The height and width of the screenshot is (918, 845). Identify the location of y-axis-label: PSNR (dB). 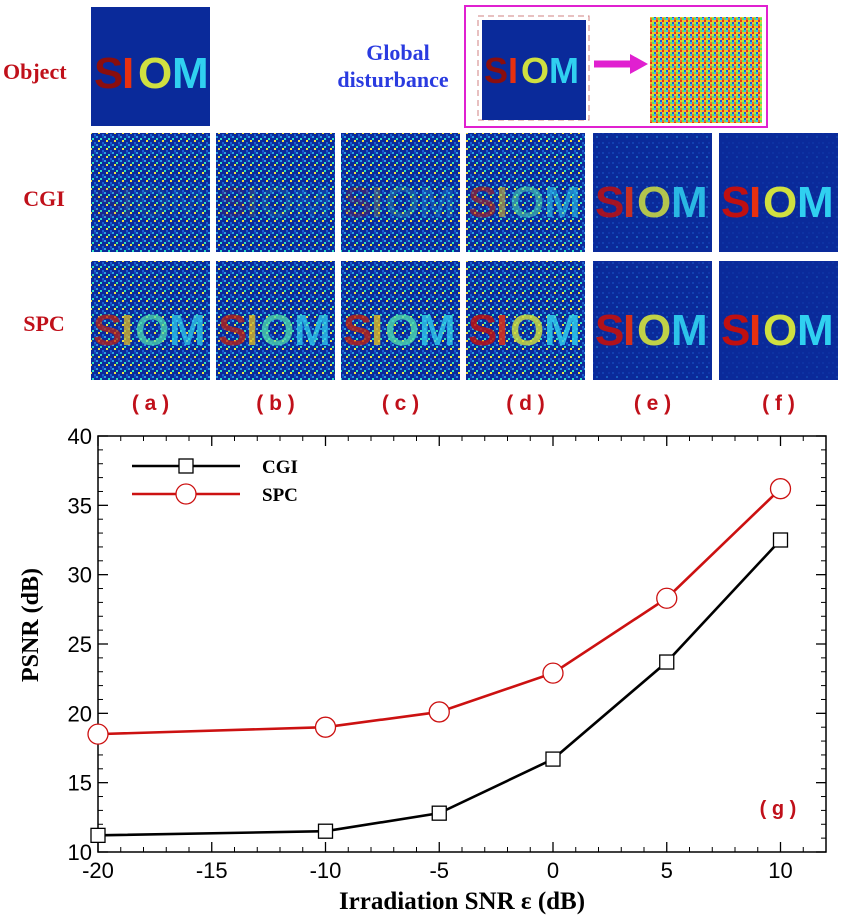
(31, 625).